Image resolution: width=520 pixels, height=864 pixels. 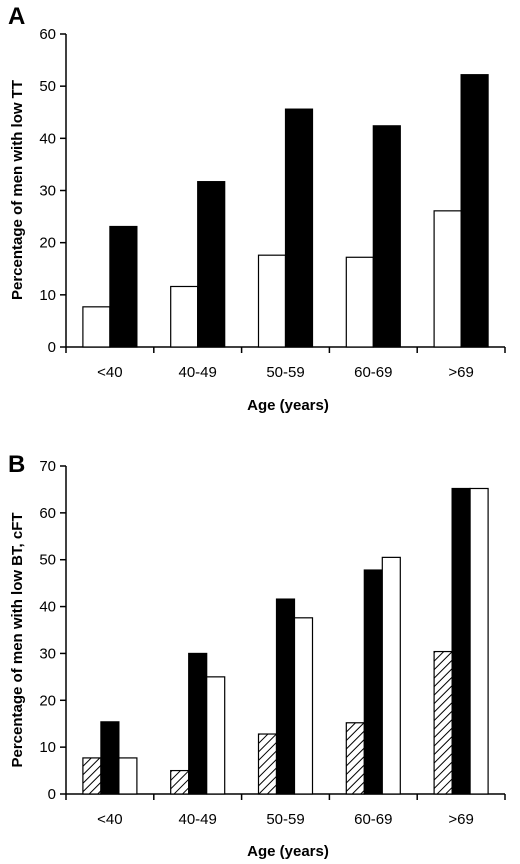 What do you see at coordinates (47, 34) in the screenshot?
I see `panel-a-y-tick-label: 60` at bounding box center [47, 34].